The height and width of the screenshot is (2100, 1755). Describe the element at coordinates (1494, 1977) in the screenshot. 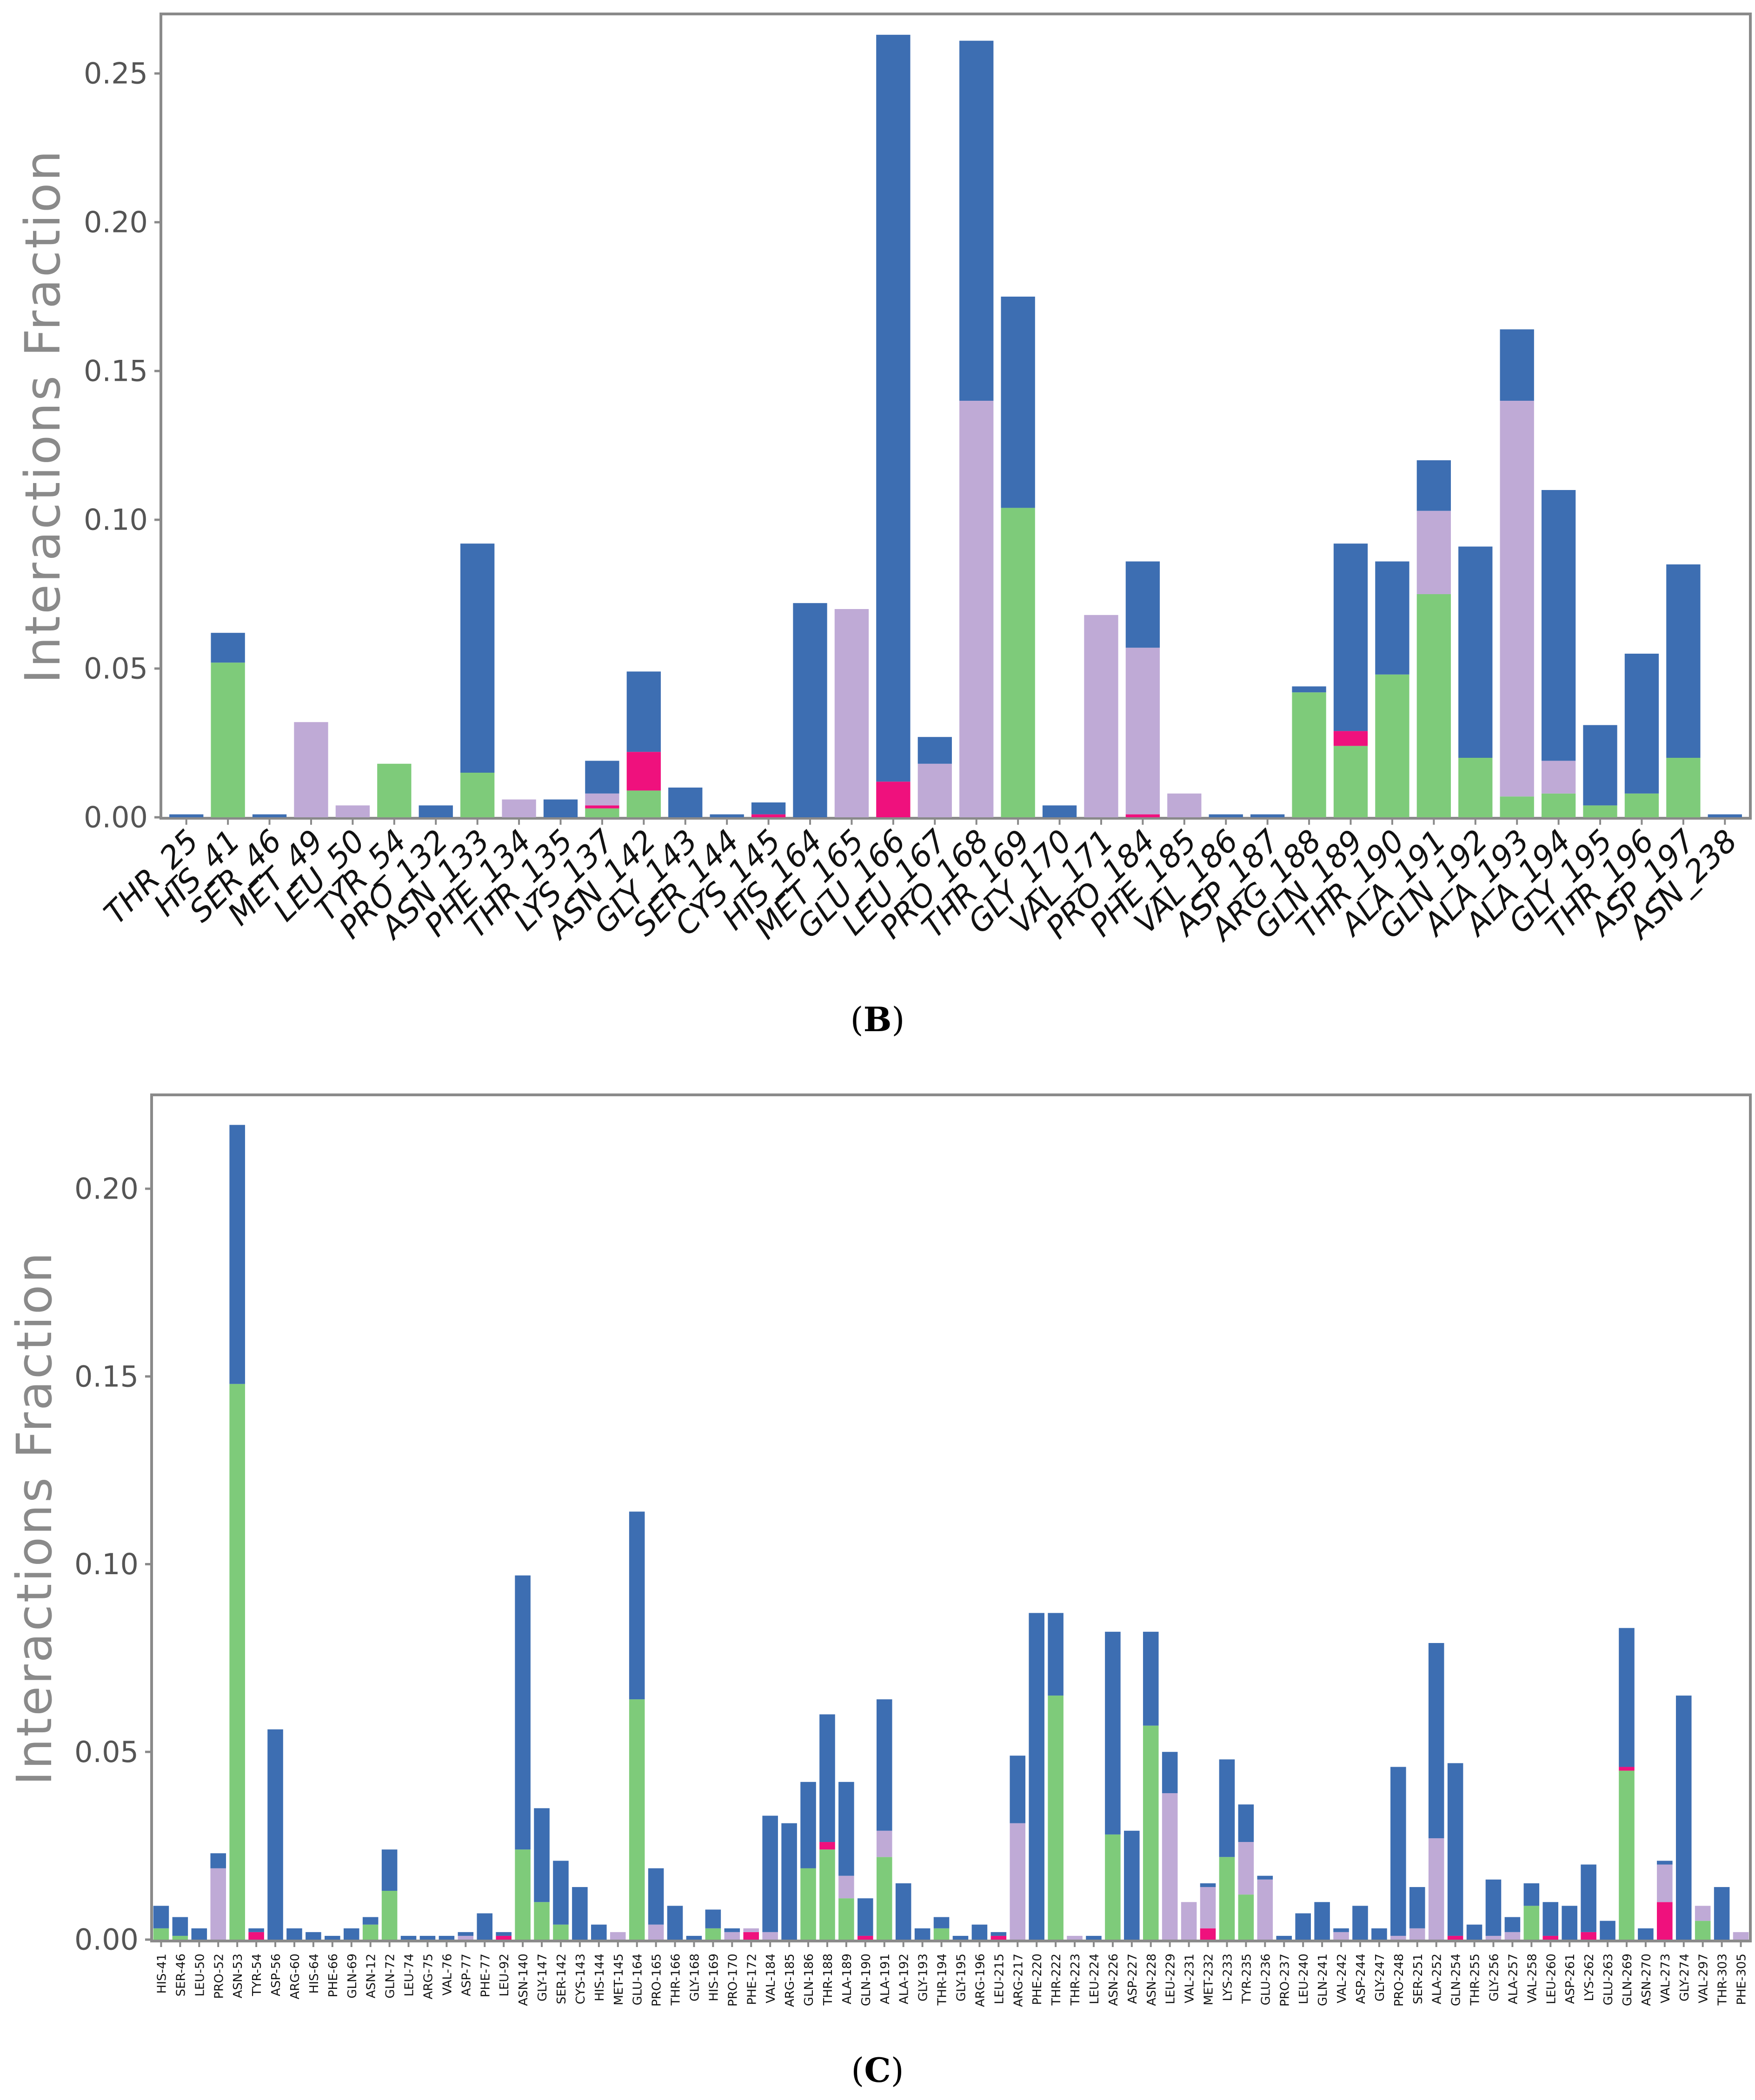

I see `x-tick-label: GLY-256` at that location.